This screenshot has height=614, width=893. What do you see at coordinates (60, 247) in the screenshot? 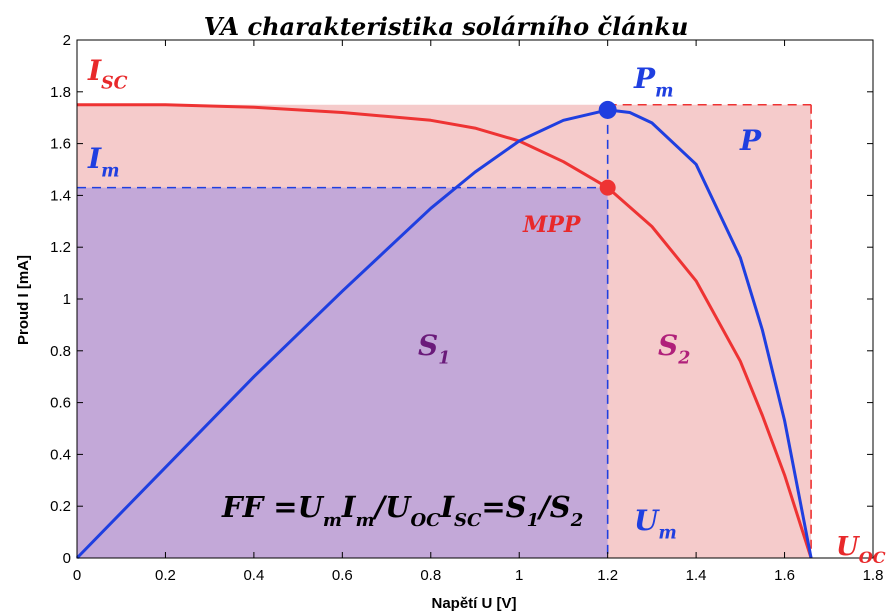
I see `y-tick-label: 1.2` at bounding box center [60, 247].